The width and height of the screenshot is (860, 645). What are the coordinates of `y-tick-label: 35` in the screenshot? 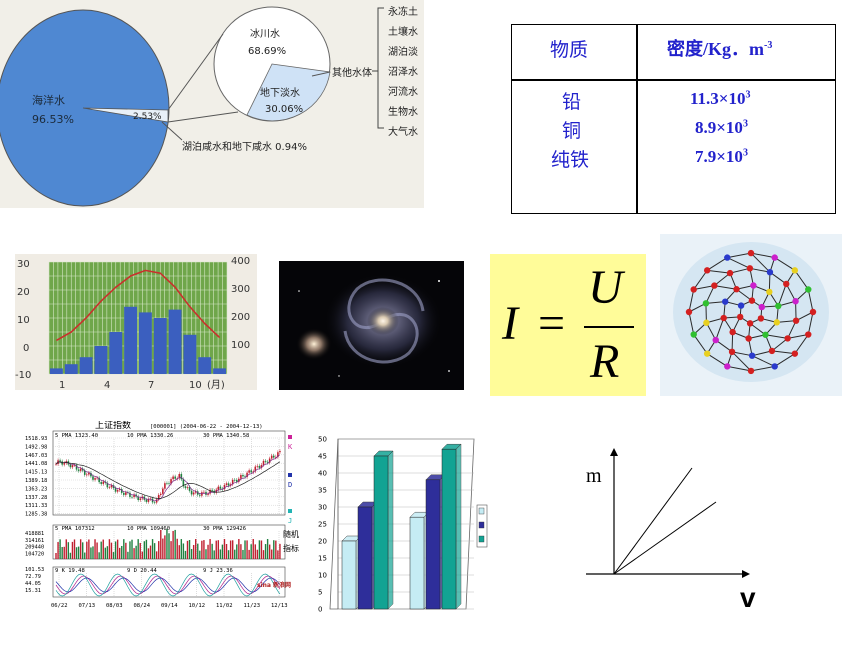 It's located at (322, 491).